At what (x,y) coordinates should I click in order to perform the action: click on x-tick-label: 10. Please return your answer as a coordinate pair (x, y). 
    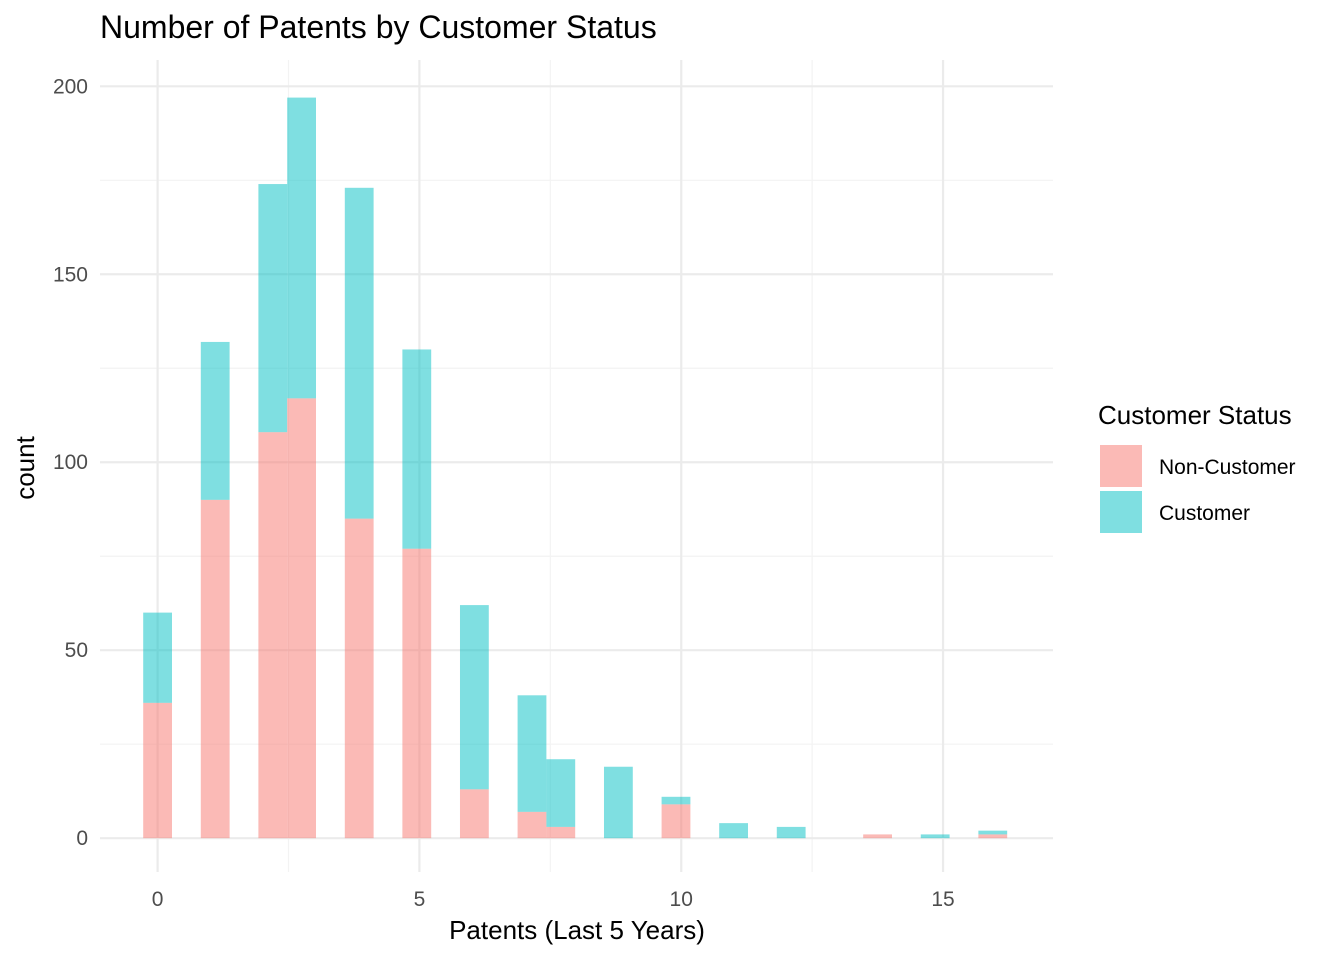
    Looking at the image, I should click on (681, 899).